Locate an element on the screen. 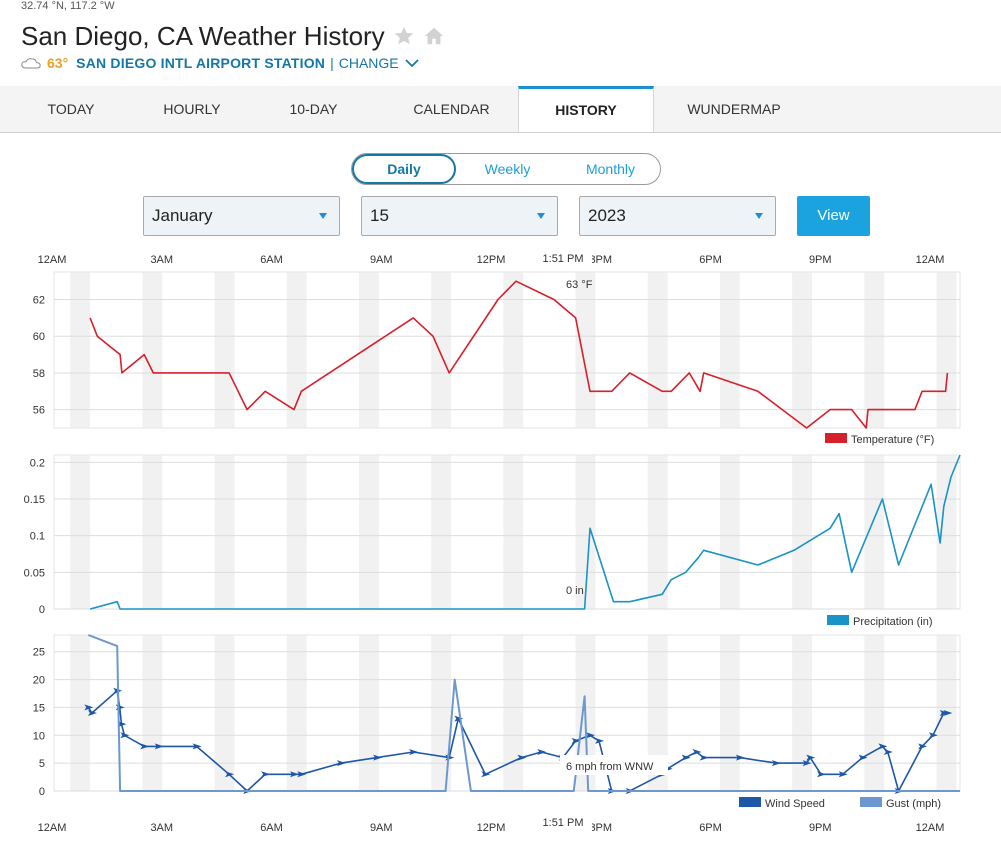 The width and height of the screenshot is (1001, 841). x-tick-label-top: 6AM is located at coordinates (271, 260).